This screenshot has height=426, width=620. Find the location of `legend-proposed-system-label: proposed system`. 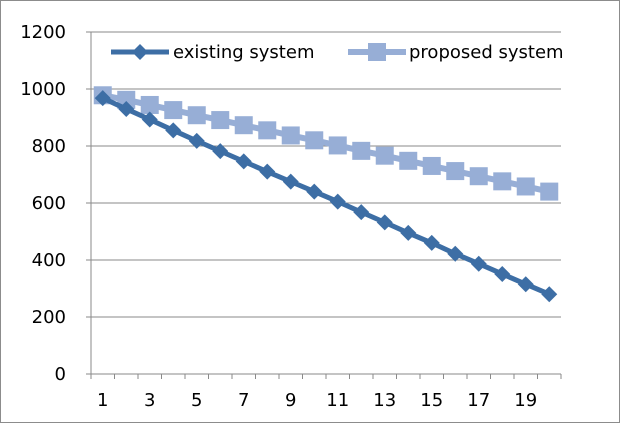

legend-proposed-system-label: proposed system is located at coordinates (486, 52).